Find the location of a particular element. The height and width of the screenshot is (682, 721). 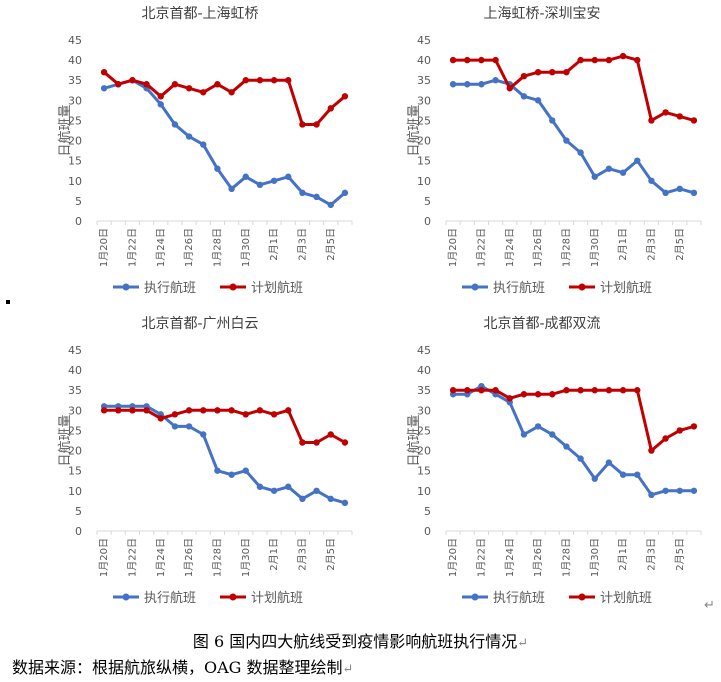

y-tick-label: 25 is located at coordinates (424, 120).